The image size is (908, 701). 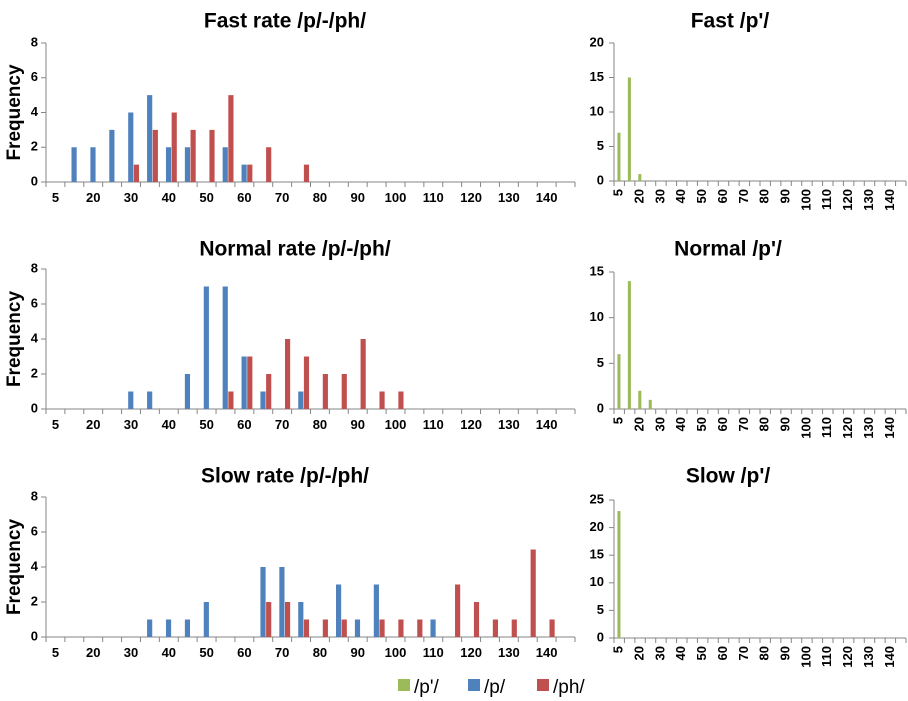 I want to click on x-tick-label: 40, so click(x=680, y=653).